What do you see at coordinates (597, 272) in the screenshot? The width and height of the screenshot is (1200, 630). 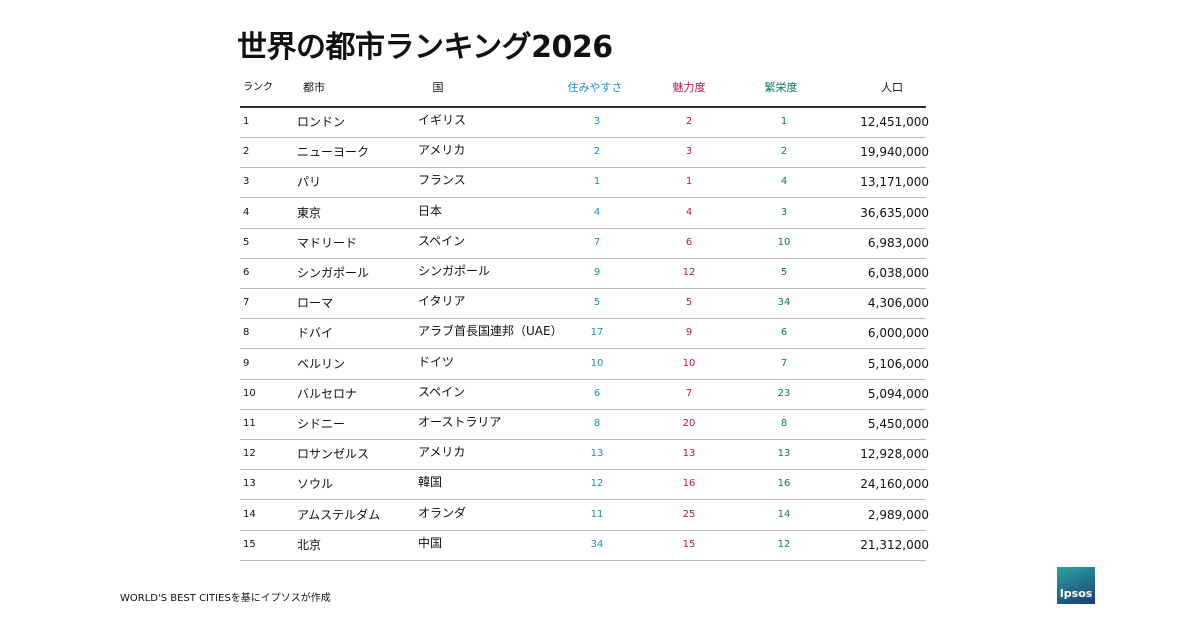 I see `livability-cell: 9` at bounding box center [597, 272].